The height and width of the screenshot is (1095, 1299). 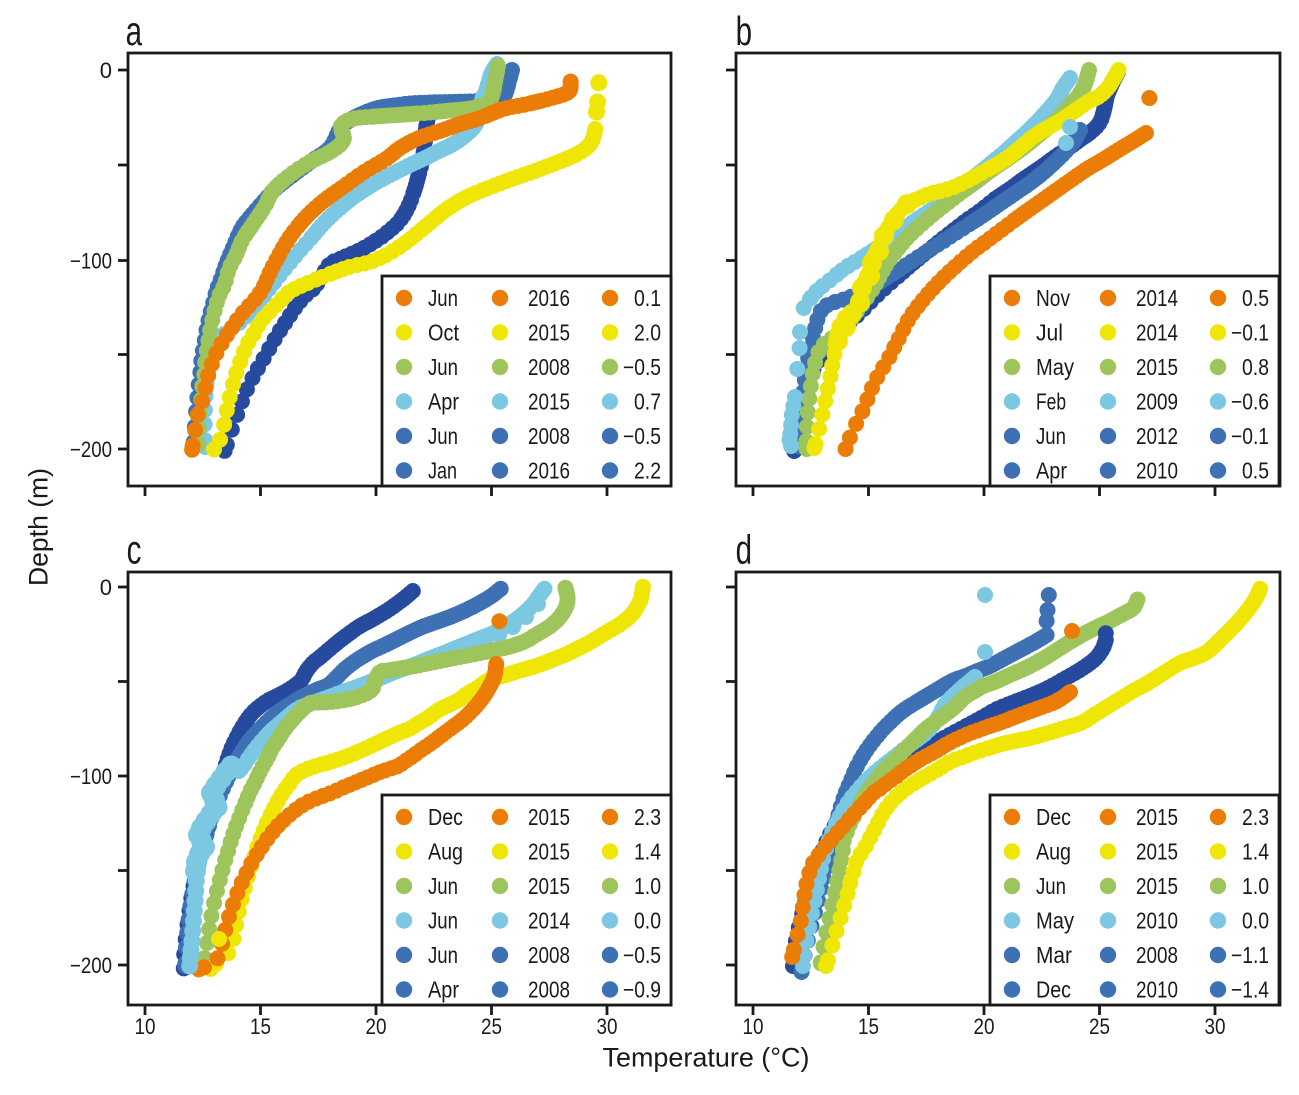 What do you see at coordinates (744, 550) in the screenshot?
I see `svg-text: d` at bounding box center [744, 550].